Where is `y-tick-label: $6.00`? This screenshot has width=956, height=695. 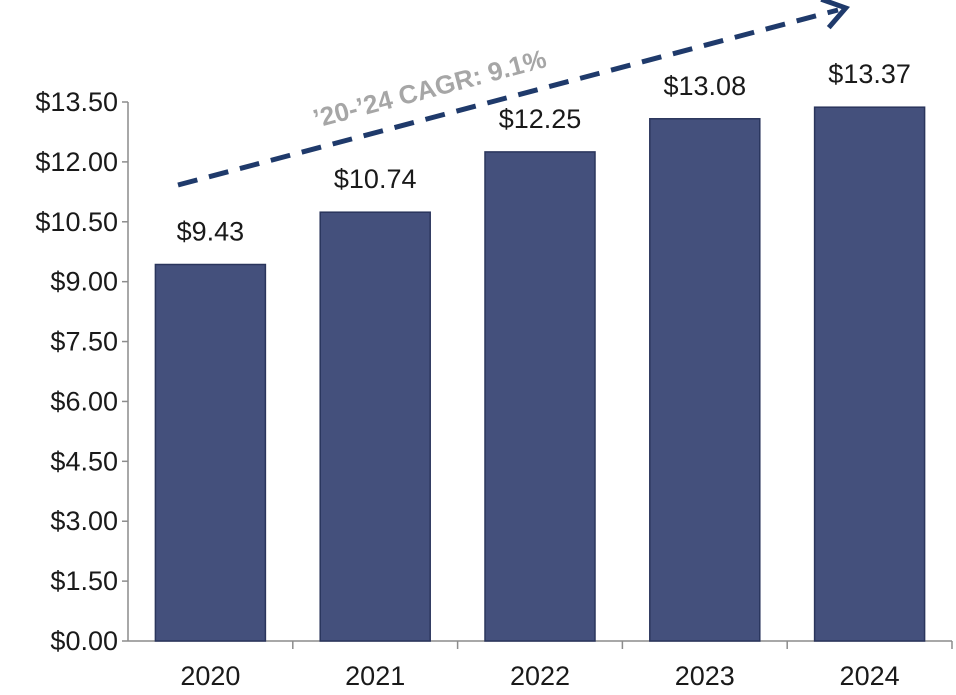 y-tick-label: $6.00 is located at coordinates (84, 401).